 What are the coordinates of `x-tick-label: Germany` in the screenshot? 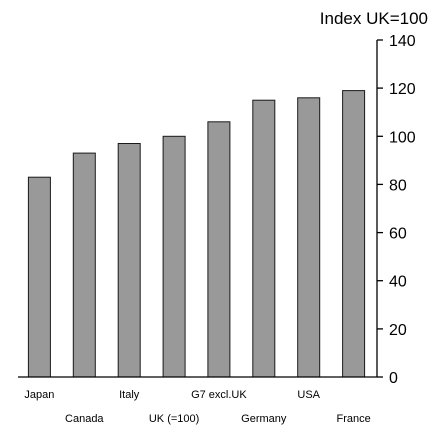 It's located at (264, 419).